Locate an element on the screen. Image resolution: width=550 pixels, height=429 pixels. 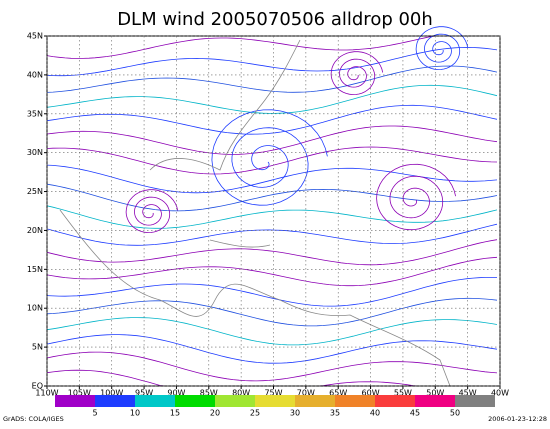
colorbar-label: 15 is located at coordinates (175, 413).